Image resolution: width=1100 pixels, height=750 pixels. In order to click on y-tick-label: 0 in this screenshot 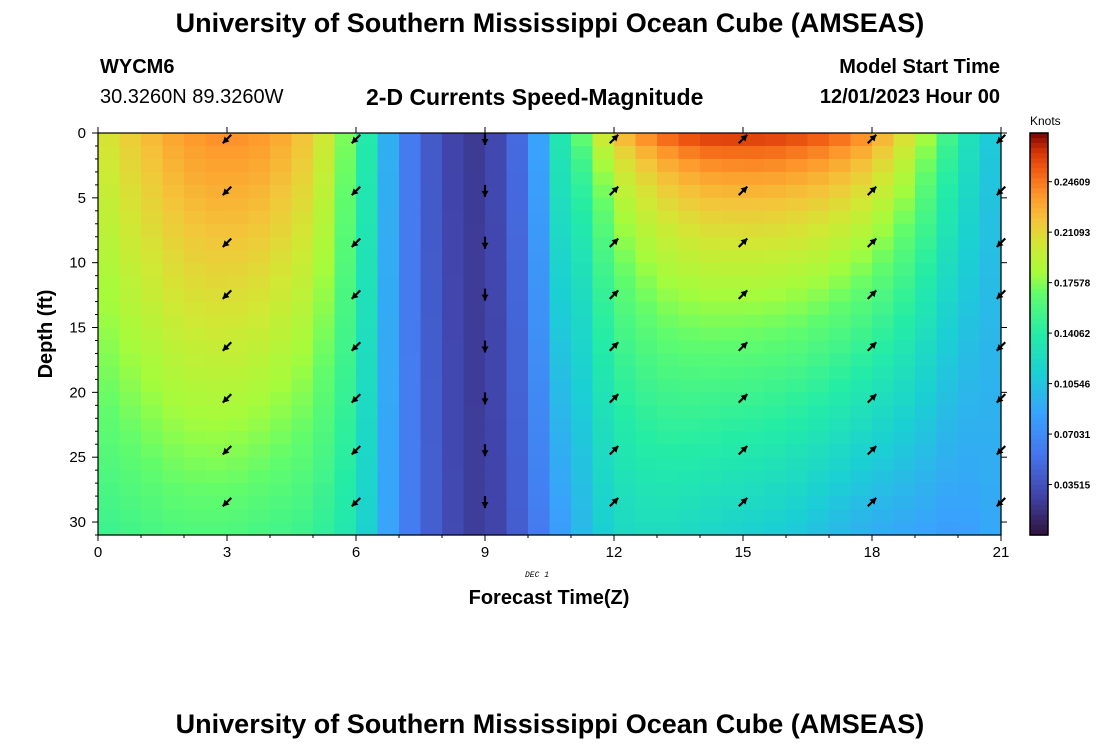, I will do `click(82, 133)`.